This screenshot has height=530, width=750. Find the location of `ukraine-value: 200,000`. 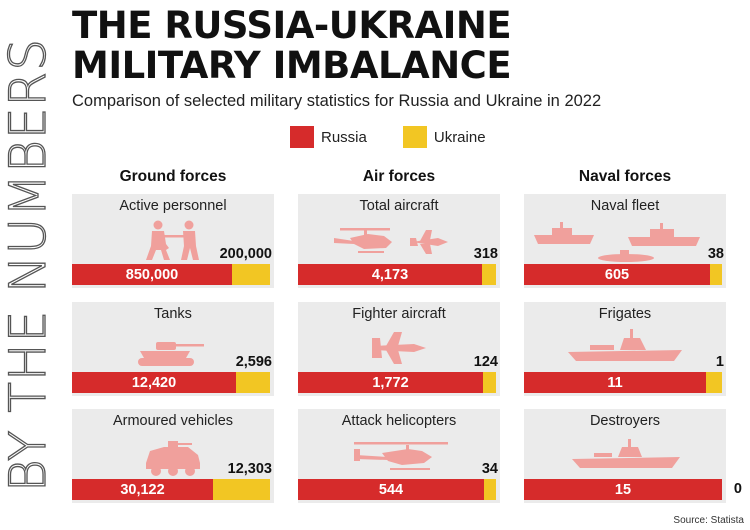

ukraine-value: 200,000 is located at coordinates (245, 254).